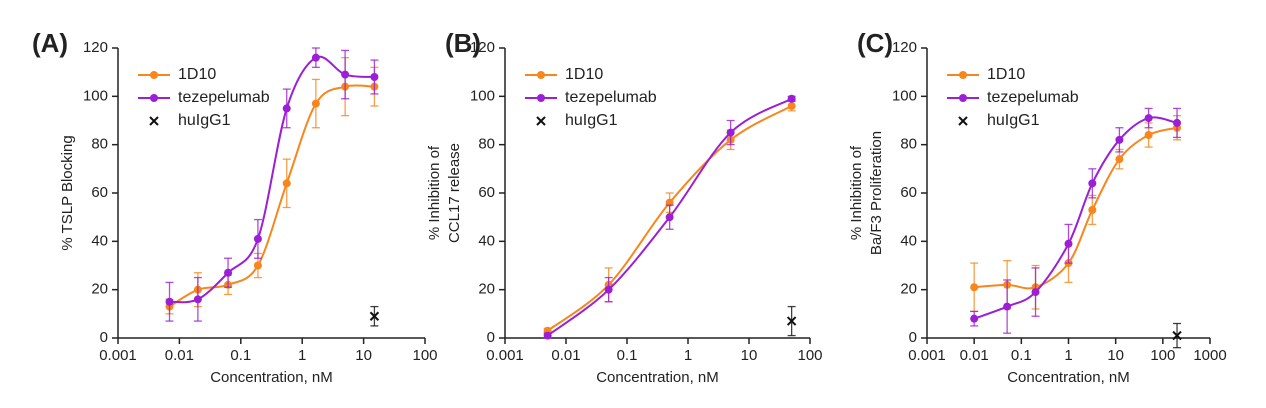  Describe the element at coordinates (749, 355) in the screenshot. I see `x-tick-label: 10` at that location.